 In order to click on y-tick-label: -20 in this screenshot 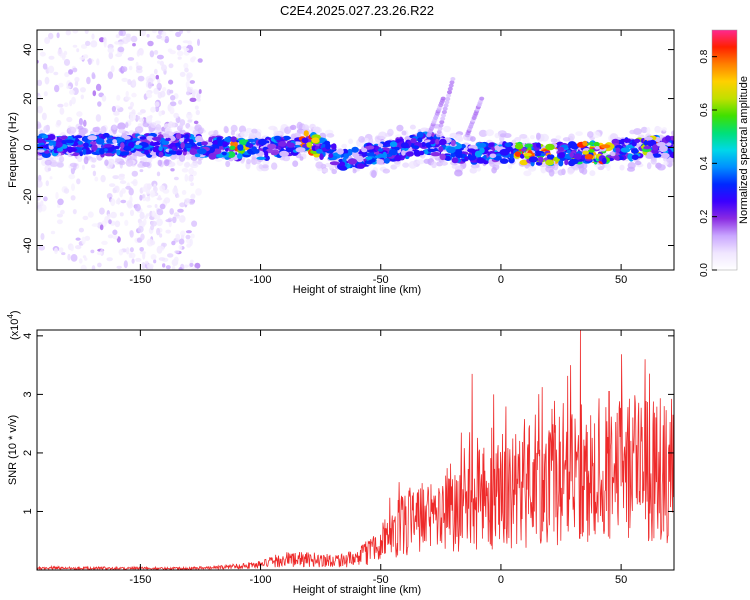, I will do `click(28, 197)`.